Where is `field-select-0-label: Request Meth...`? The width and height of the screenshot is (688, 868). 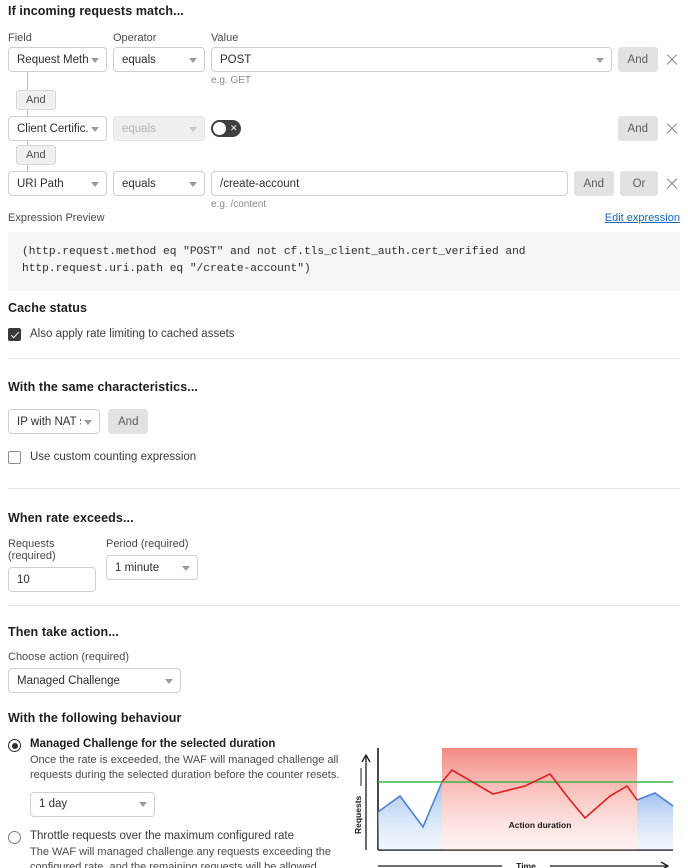 field-select-0-label: Request Meth... is located at coordinates (52, 59).